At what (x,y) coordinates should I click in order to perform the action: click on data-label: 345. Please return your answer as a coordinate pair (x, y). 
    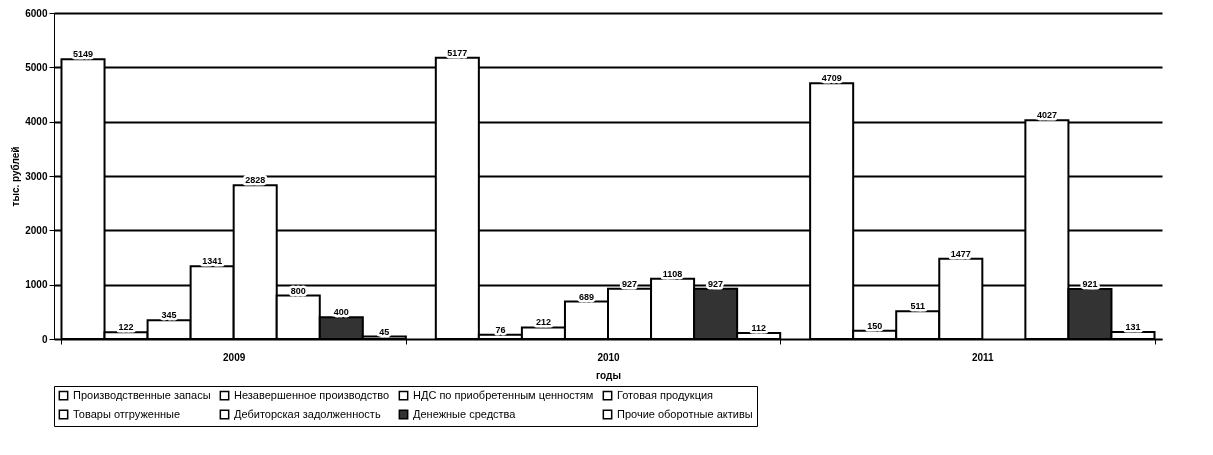
    Looking at the image, I should click on (169, 315).